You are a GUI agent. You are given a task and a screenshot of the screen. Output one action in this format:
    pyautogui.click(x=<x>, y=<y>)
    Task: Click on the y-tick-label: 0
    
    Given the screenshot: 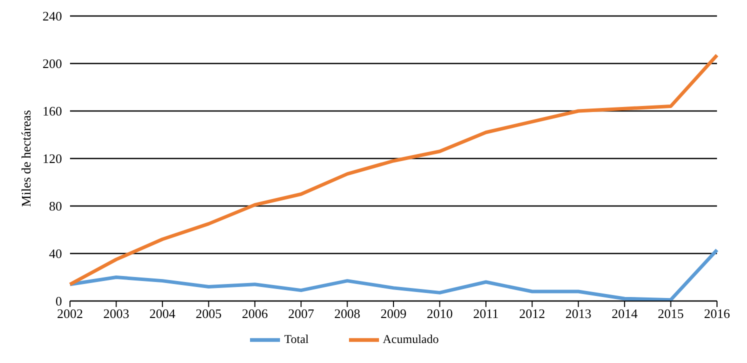 What is the action you would take?
    pyautogui.click(x=59, y=301)
    